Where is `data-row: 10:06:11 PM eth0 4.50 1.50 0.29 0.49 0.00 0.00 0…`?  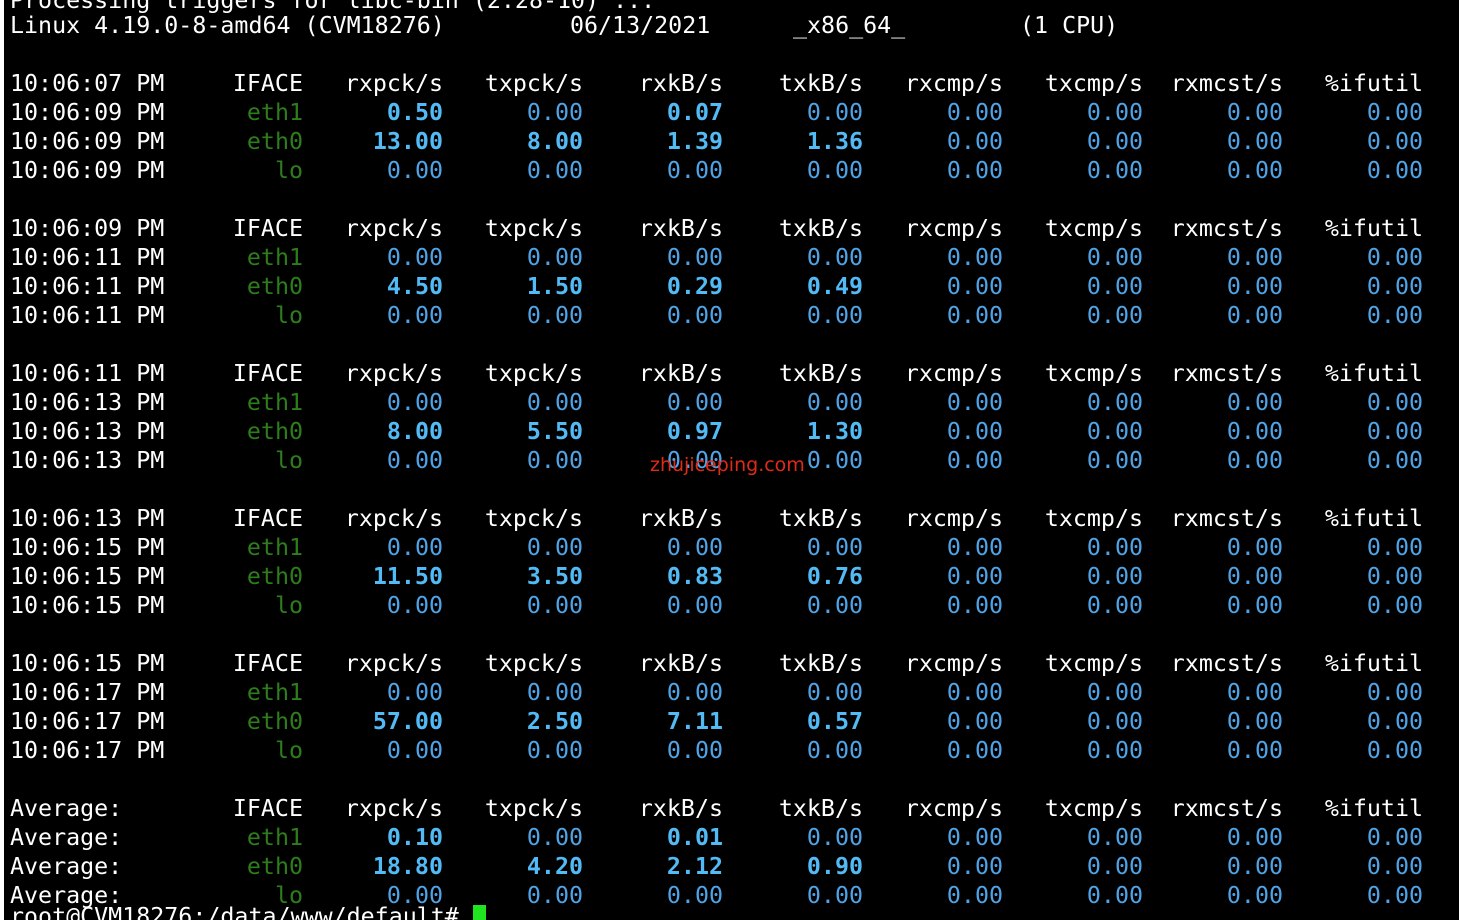
data-row: 10:06:11 PM eth0 4.50 1.50 0.29 0.49 0.00 0.00 0… is located at coordinates (731, 286).